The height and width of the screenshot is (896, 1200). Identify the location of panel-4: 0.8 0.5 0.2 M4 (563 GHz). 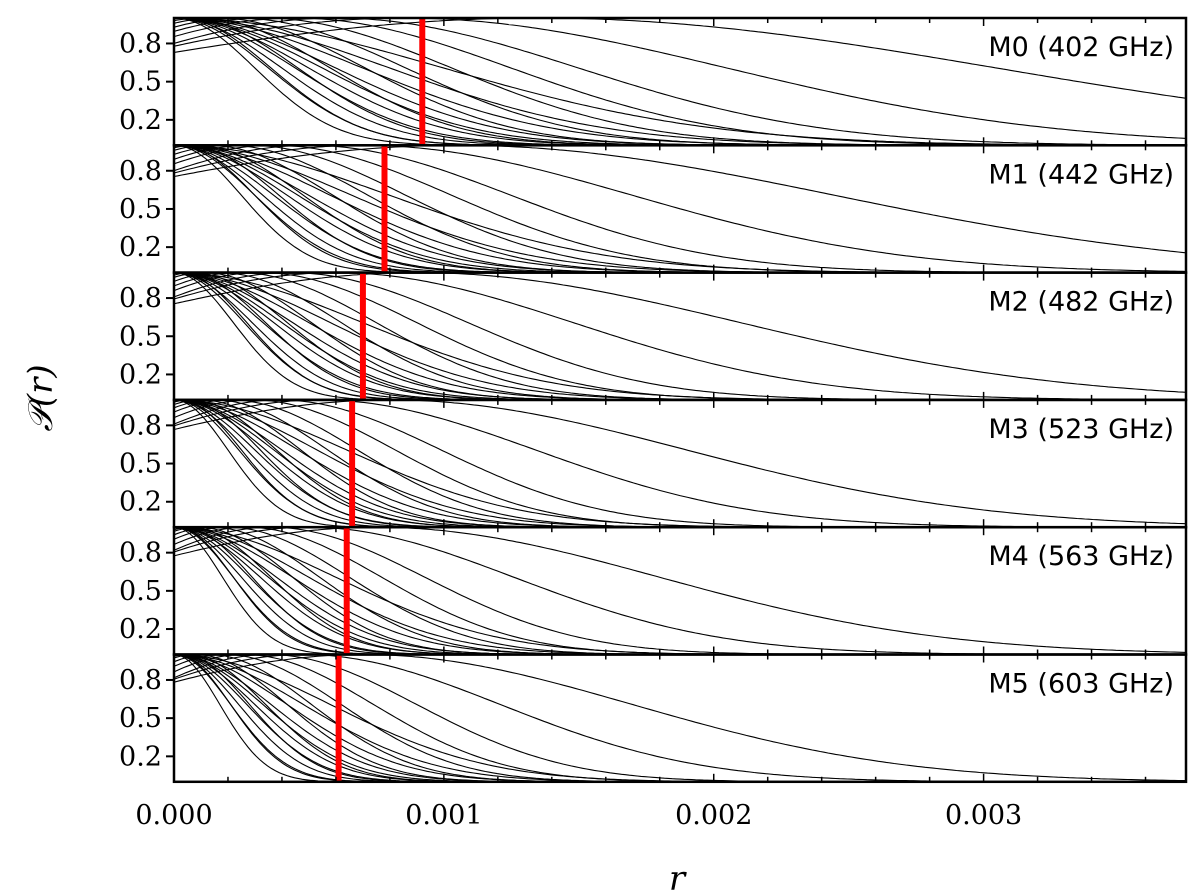
(653, 590).